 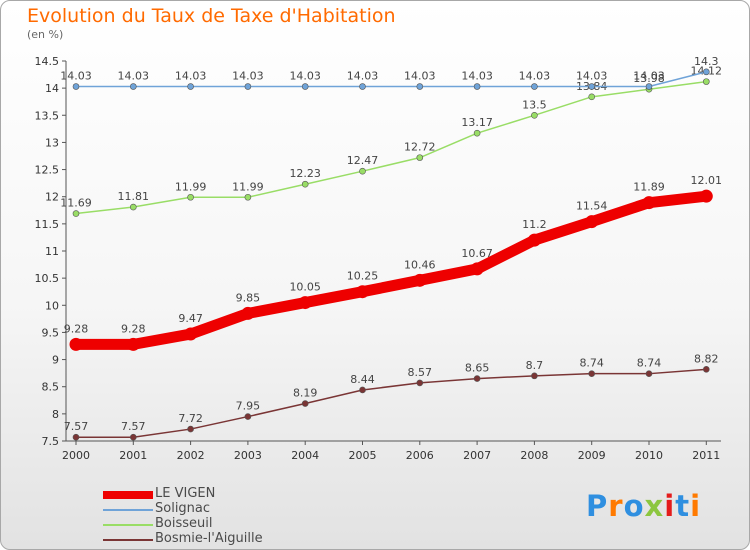 I want to click on data-label: 7.72, so click(x=190, y=418).